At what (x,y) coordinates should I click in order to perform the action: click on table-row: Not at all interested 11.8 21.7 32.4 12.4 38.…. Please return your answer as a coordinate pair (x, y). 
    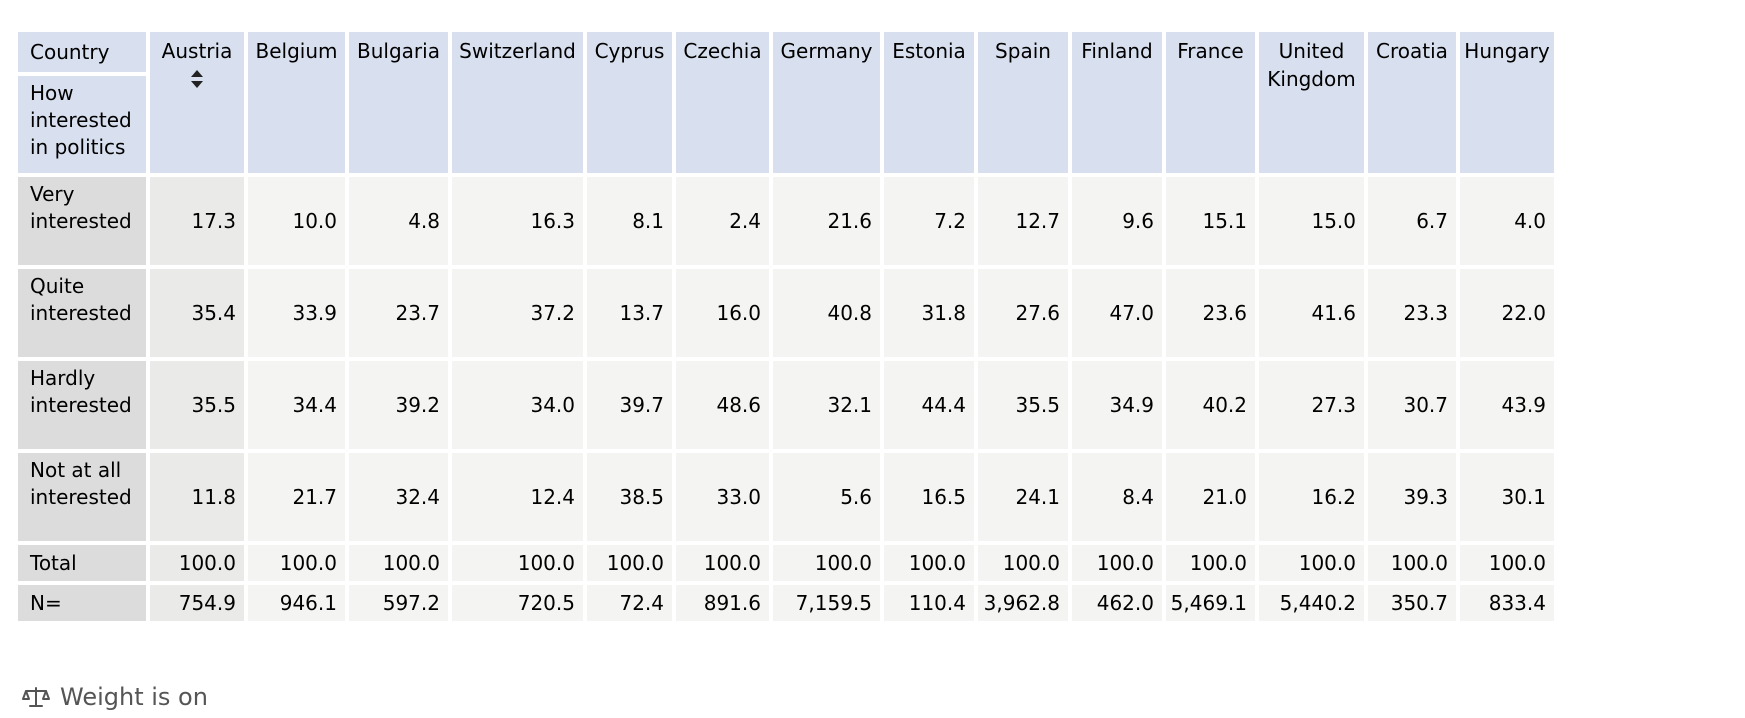
    Looking at the image, I should click on (786, 497).